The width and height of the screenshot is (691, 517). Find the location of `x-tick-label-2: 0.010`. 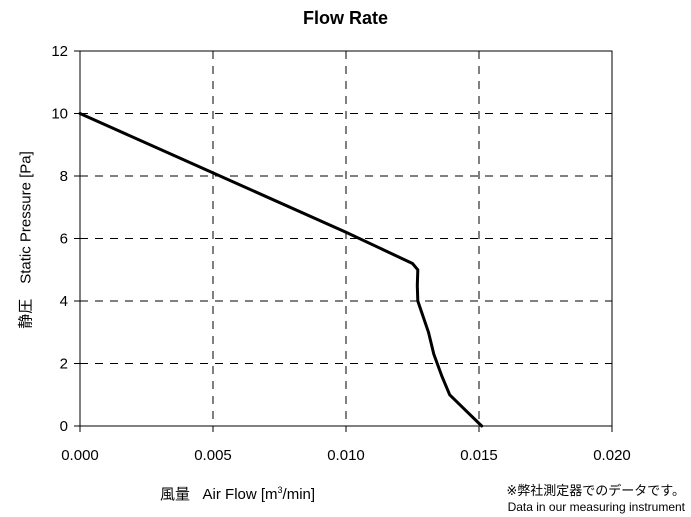

x-tick-label-2: 0.010 is located at coordinates (346, 455).